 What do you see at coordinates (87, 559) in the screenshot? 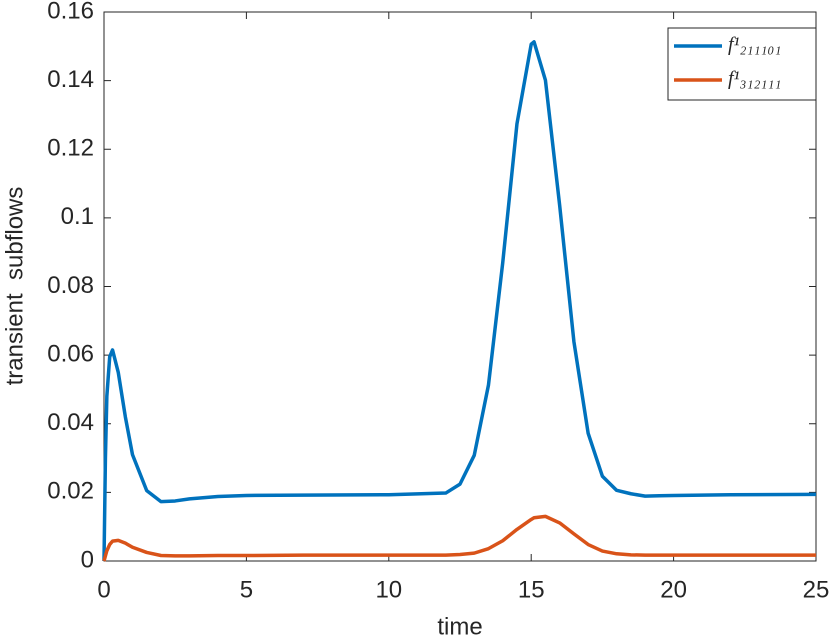
I see `y-tick-label: 0` at bounding box center [87, 559].